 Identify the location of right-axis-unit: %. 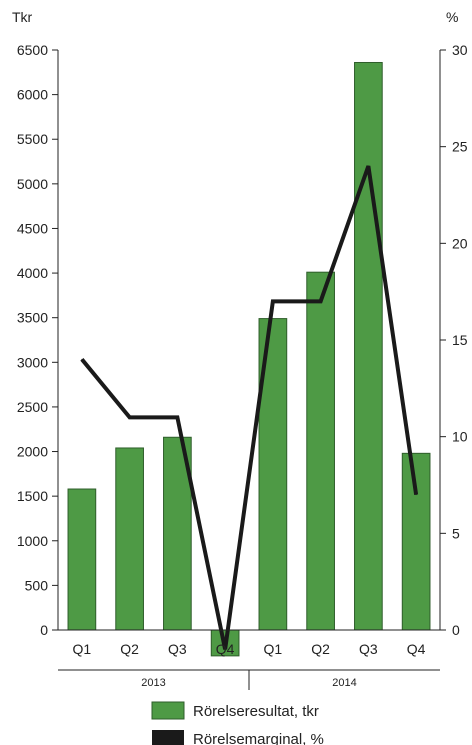
(452, 17).